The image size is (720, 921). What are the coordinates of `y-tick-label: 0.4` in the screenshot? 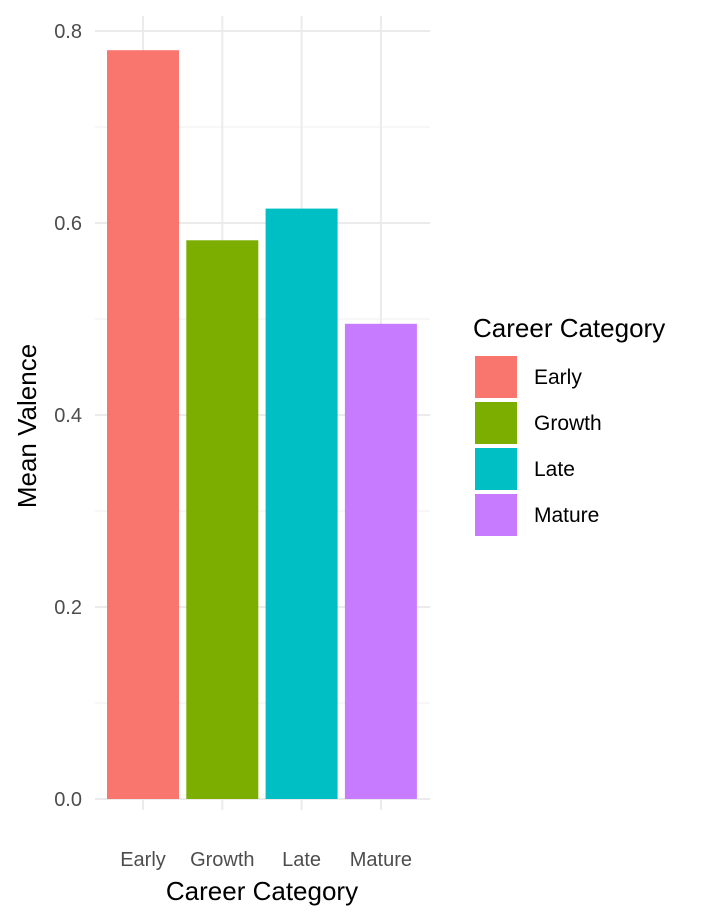 It's located at (68, 416).